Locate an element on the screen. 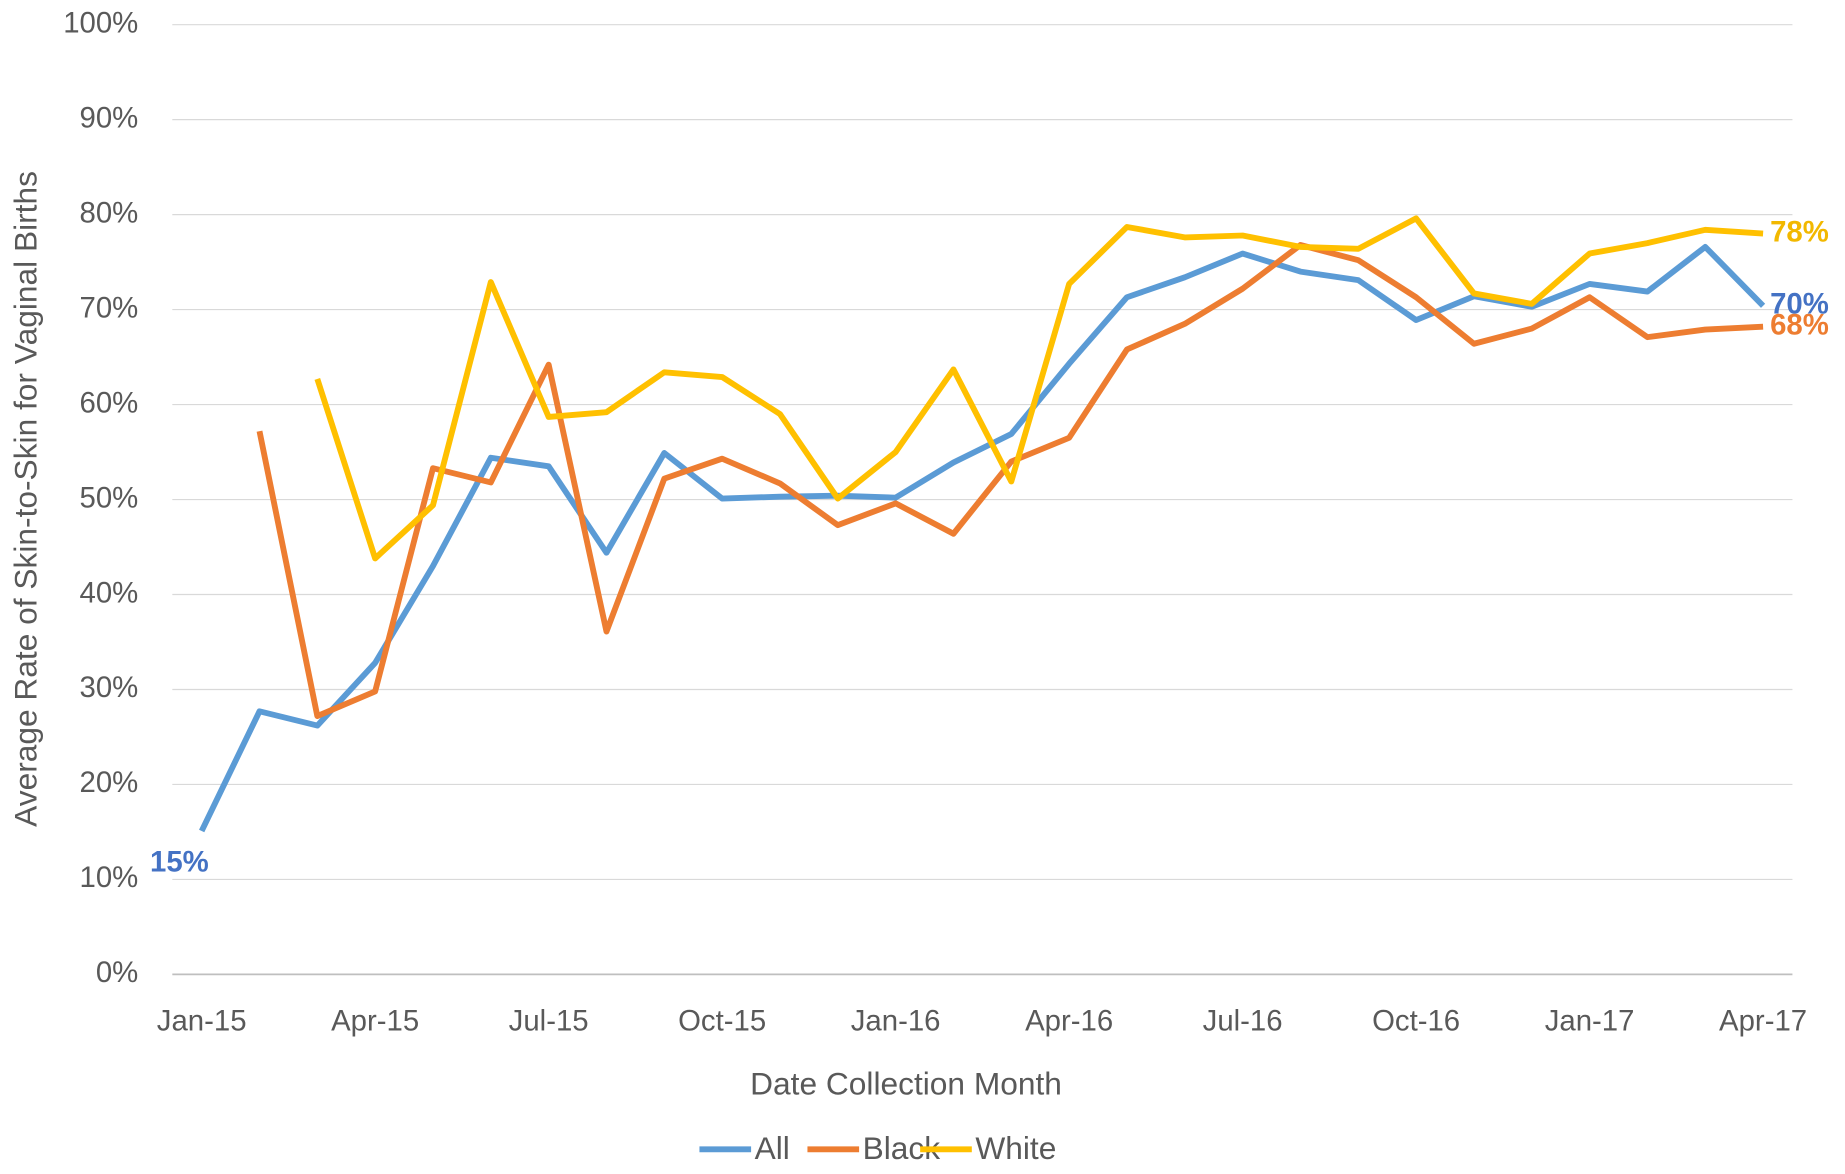  data-label: 78% is located at coordinates (1799, 231).